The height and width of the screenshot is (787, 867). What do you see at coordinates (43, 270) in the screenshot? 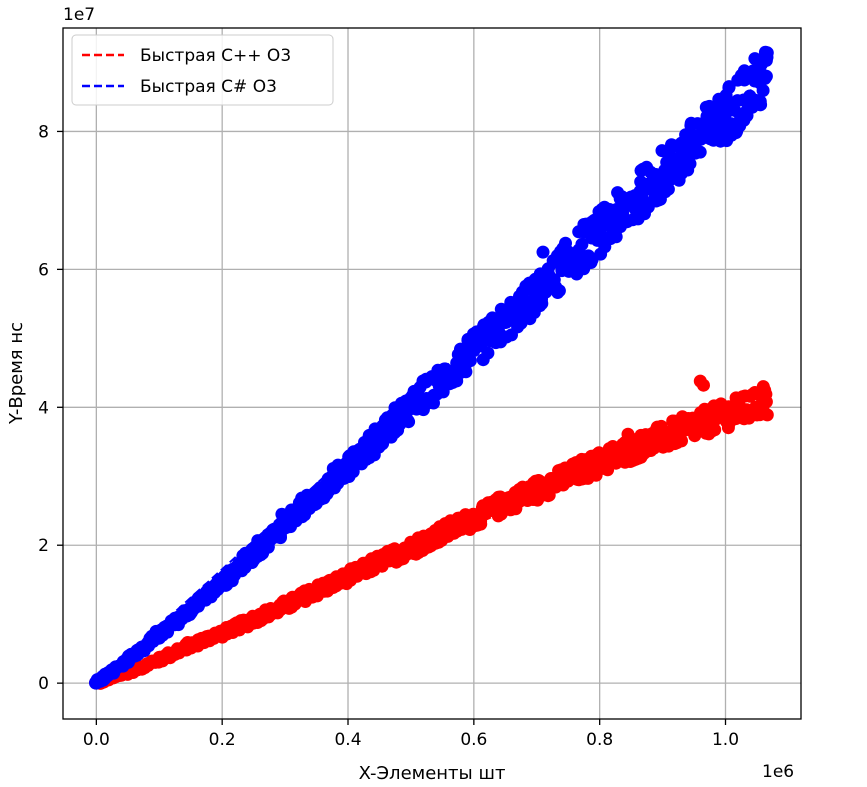
I see `y-tick-label: 6` at bounding box center [43, 270].